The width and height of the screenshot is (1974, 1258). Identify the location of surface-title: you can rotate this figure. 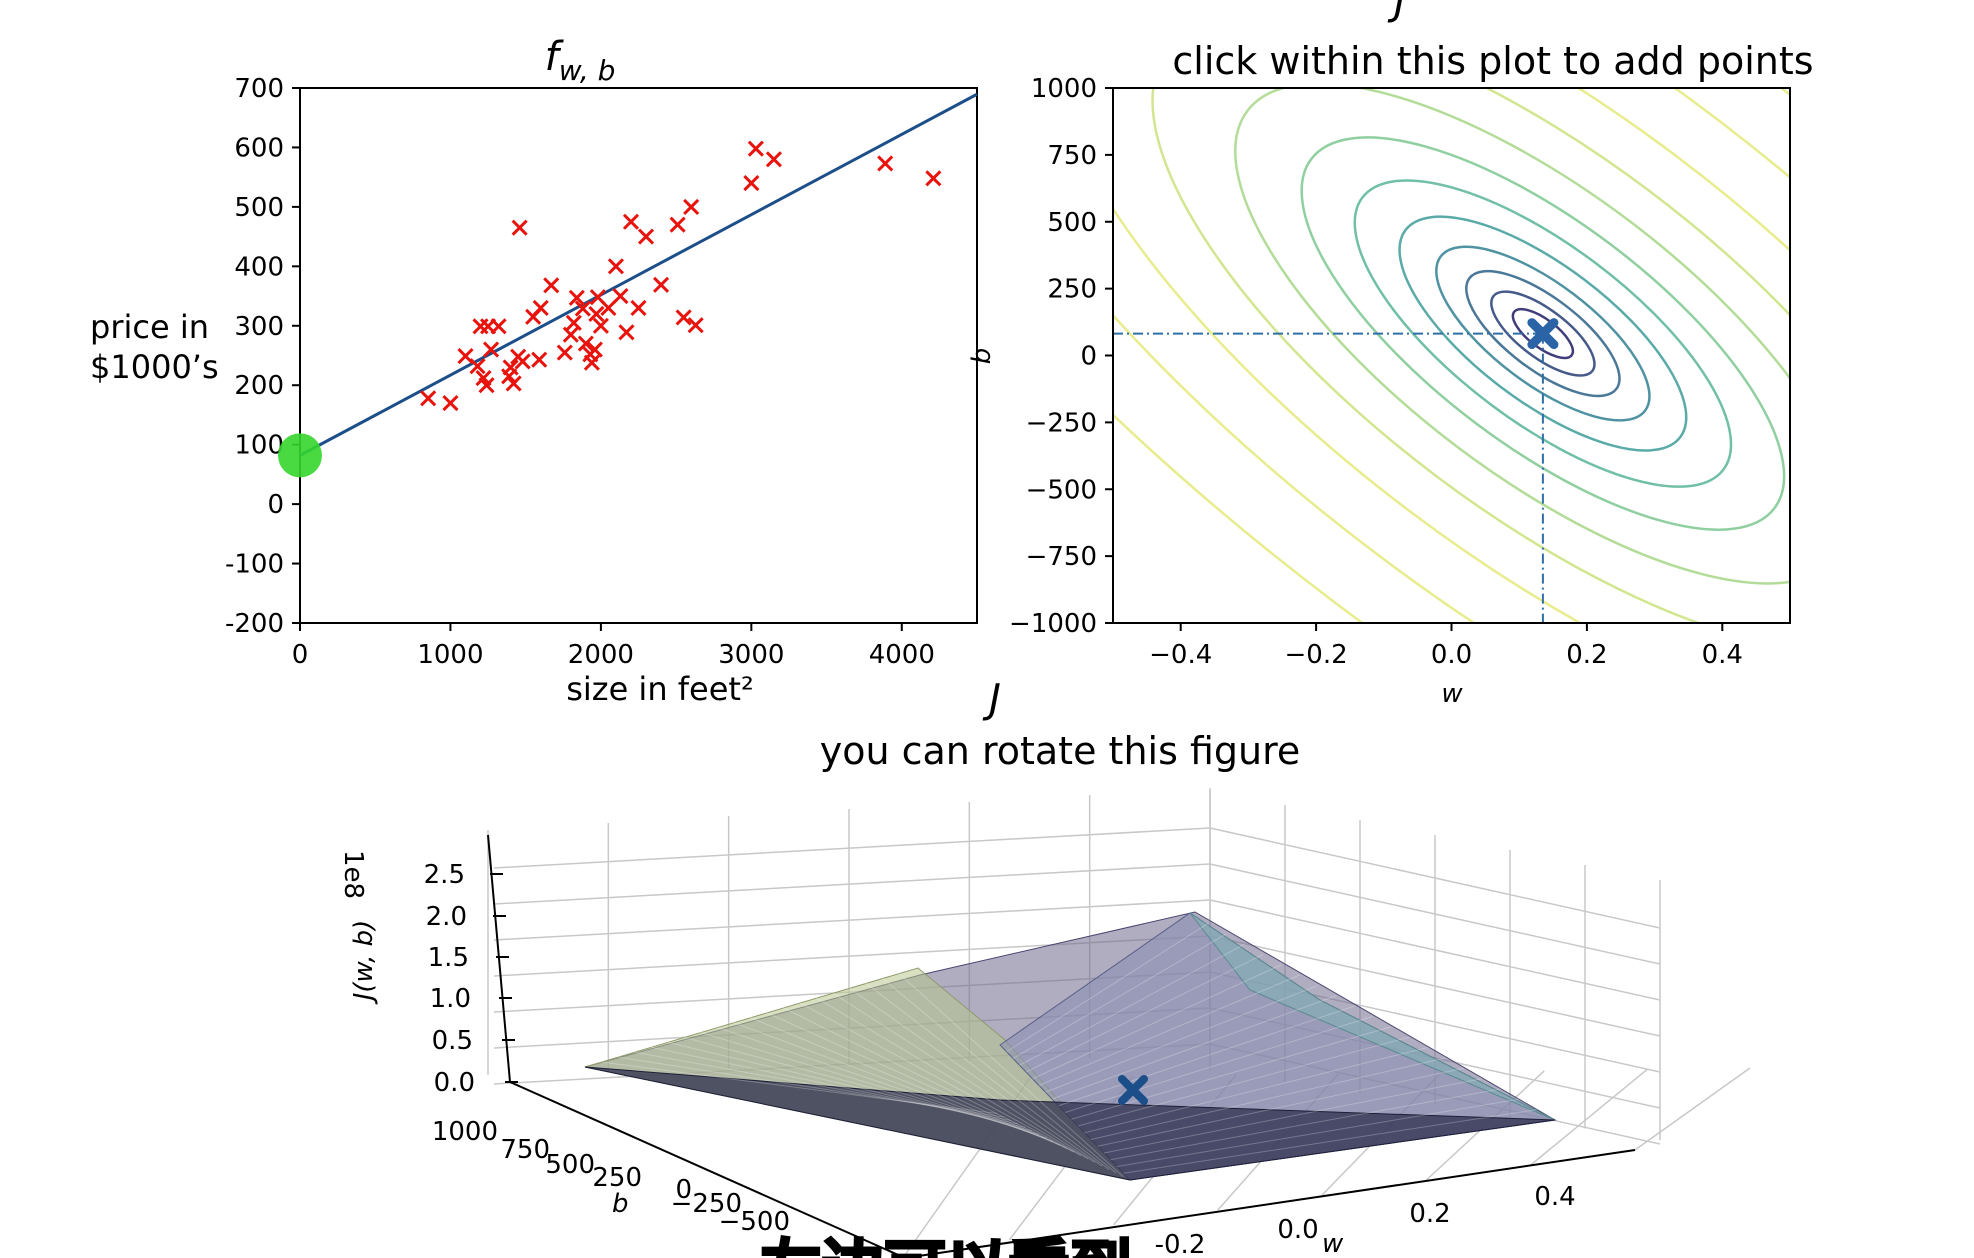
(1060, 751).